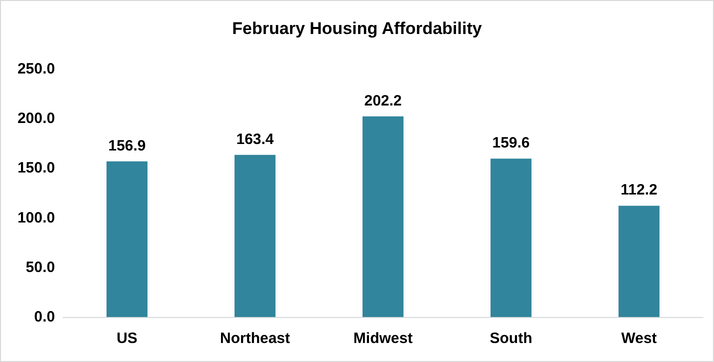 Image resolution: width=714 pixels, height=362 pixels. I want to click on x-tick-label: South, so click(511, 338).